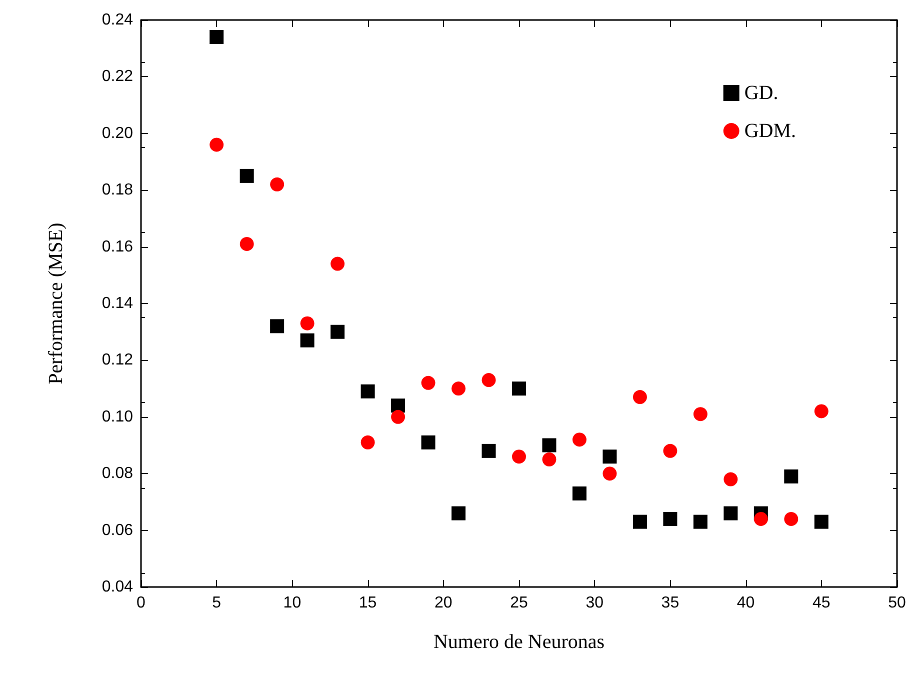  Describe the element at coordinates (118, 190) in the screenshot. I see `y-tick-label: 0.18` at that location.